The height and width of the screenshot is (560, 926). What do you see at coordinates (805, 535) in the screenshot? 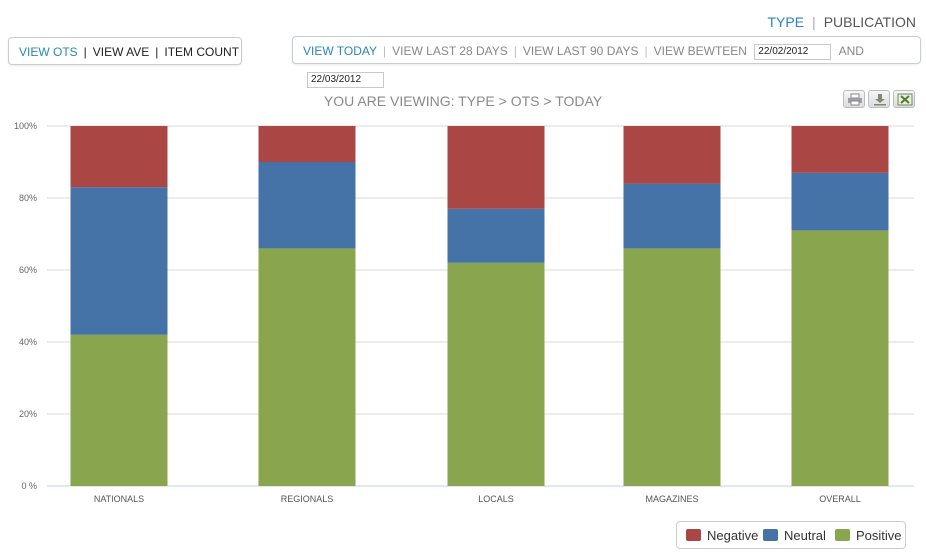
I see `legend-label-neutral: Neutral` at bounding box center [805, 535].